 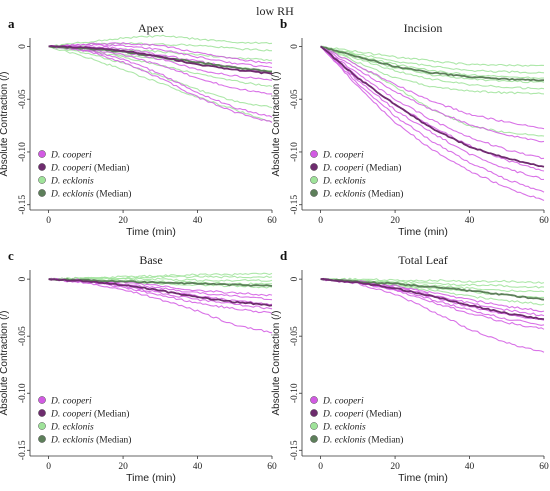 What do you see at coordinates (423, 28) in the screenshot?
I see `panel-title: Incision` at bounding box center [423, 28].